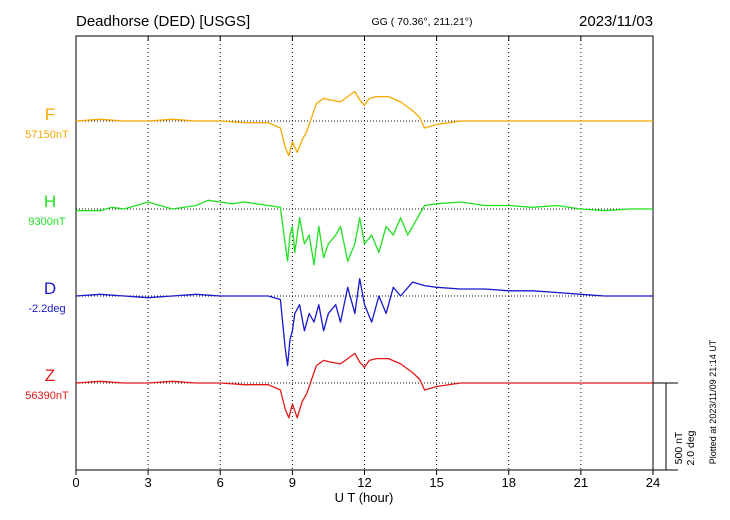 The image size is (730, 520). Describe the element at coordinates (148, 482) in the screenshot. I see `x-tick-label: 3` at that location.